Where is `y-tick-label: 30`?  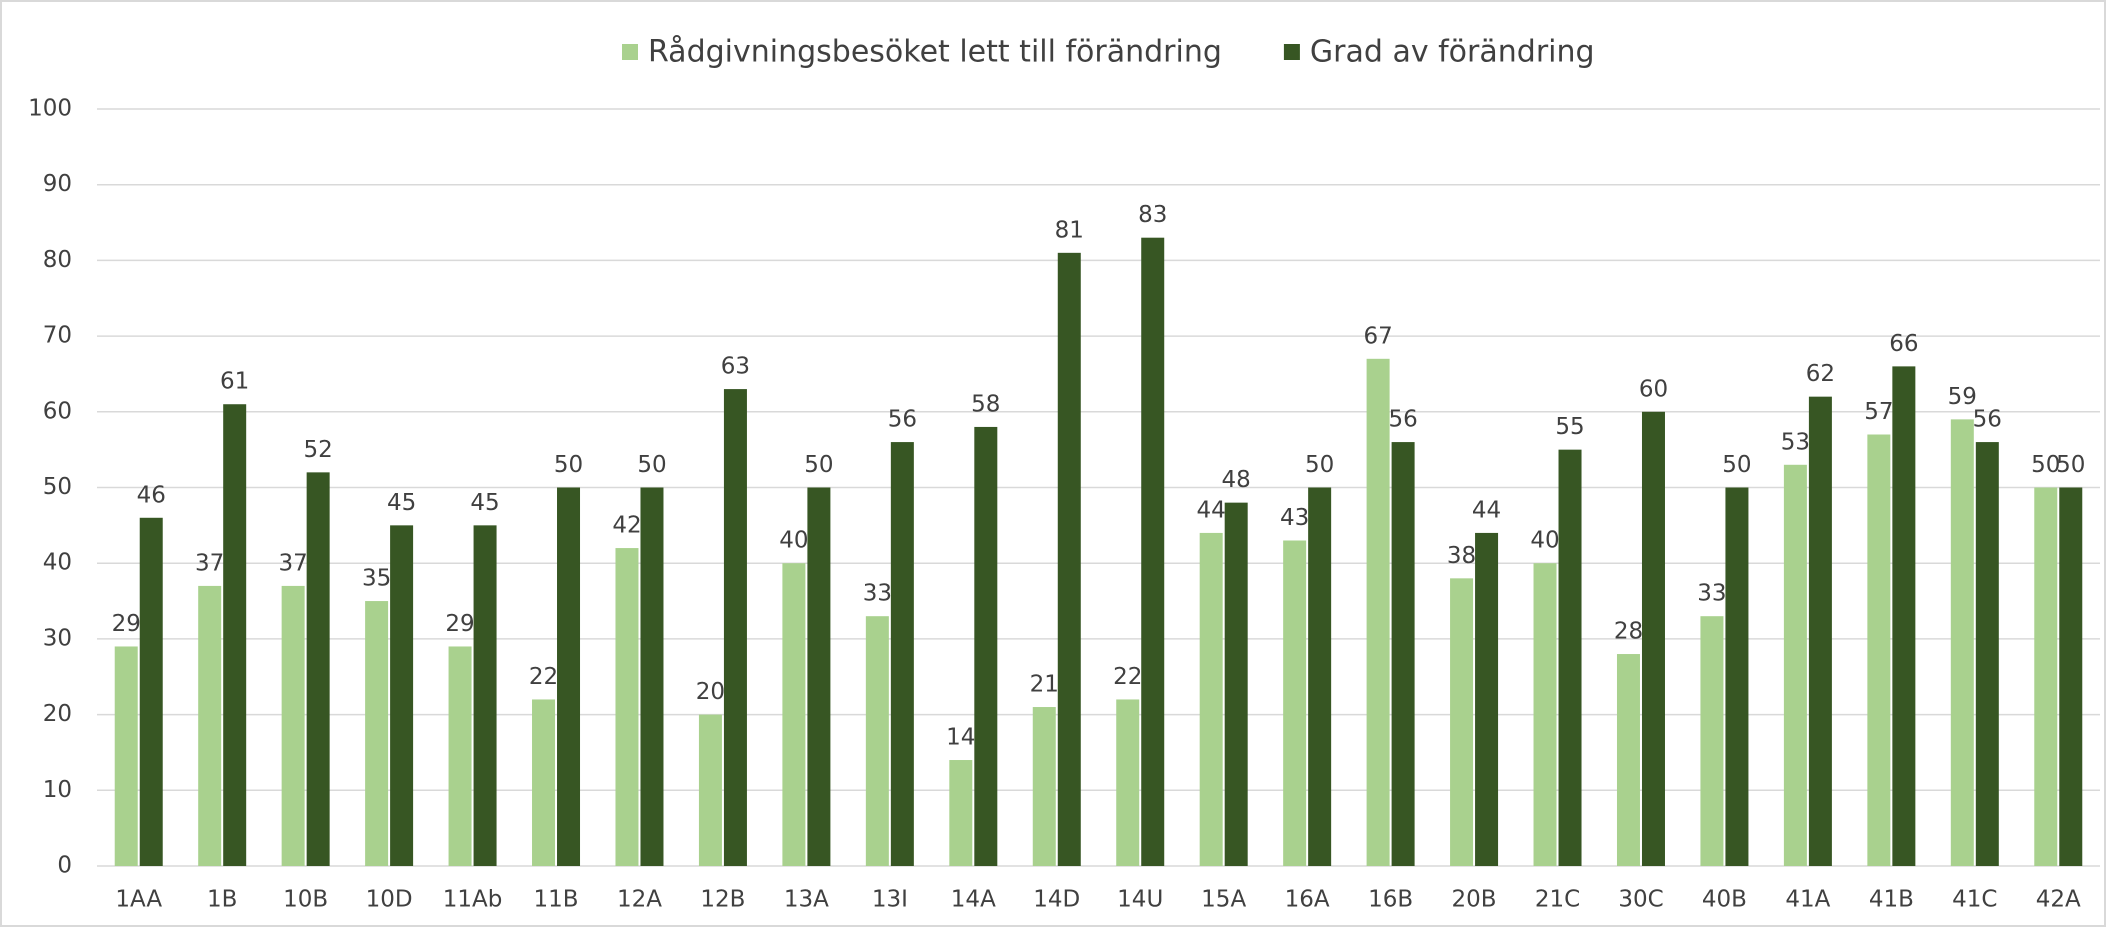 y-tick-label: 30 is located at coordinates (57, 638).